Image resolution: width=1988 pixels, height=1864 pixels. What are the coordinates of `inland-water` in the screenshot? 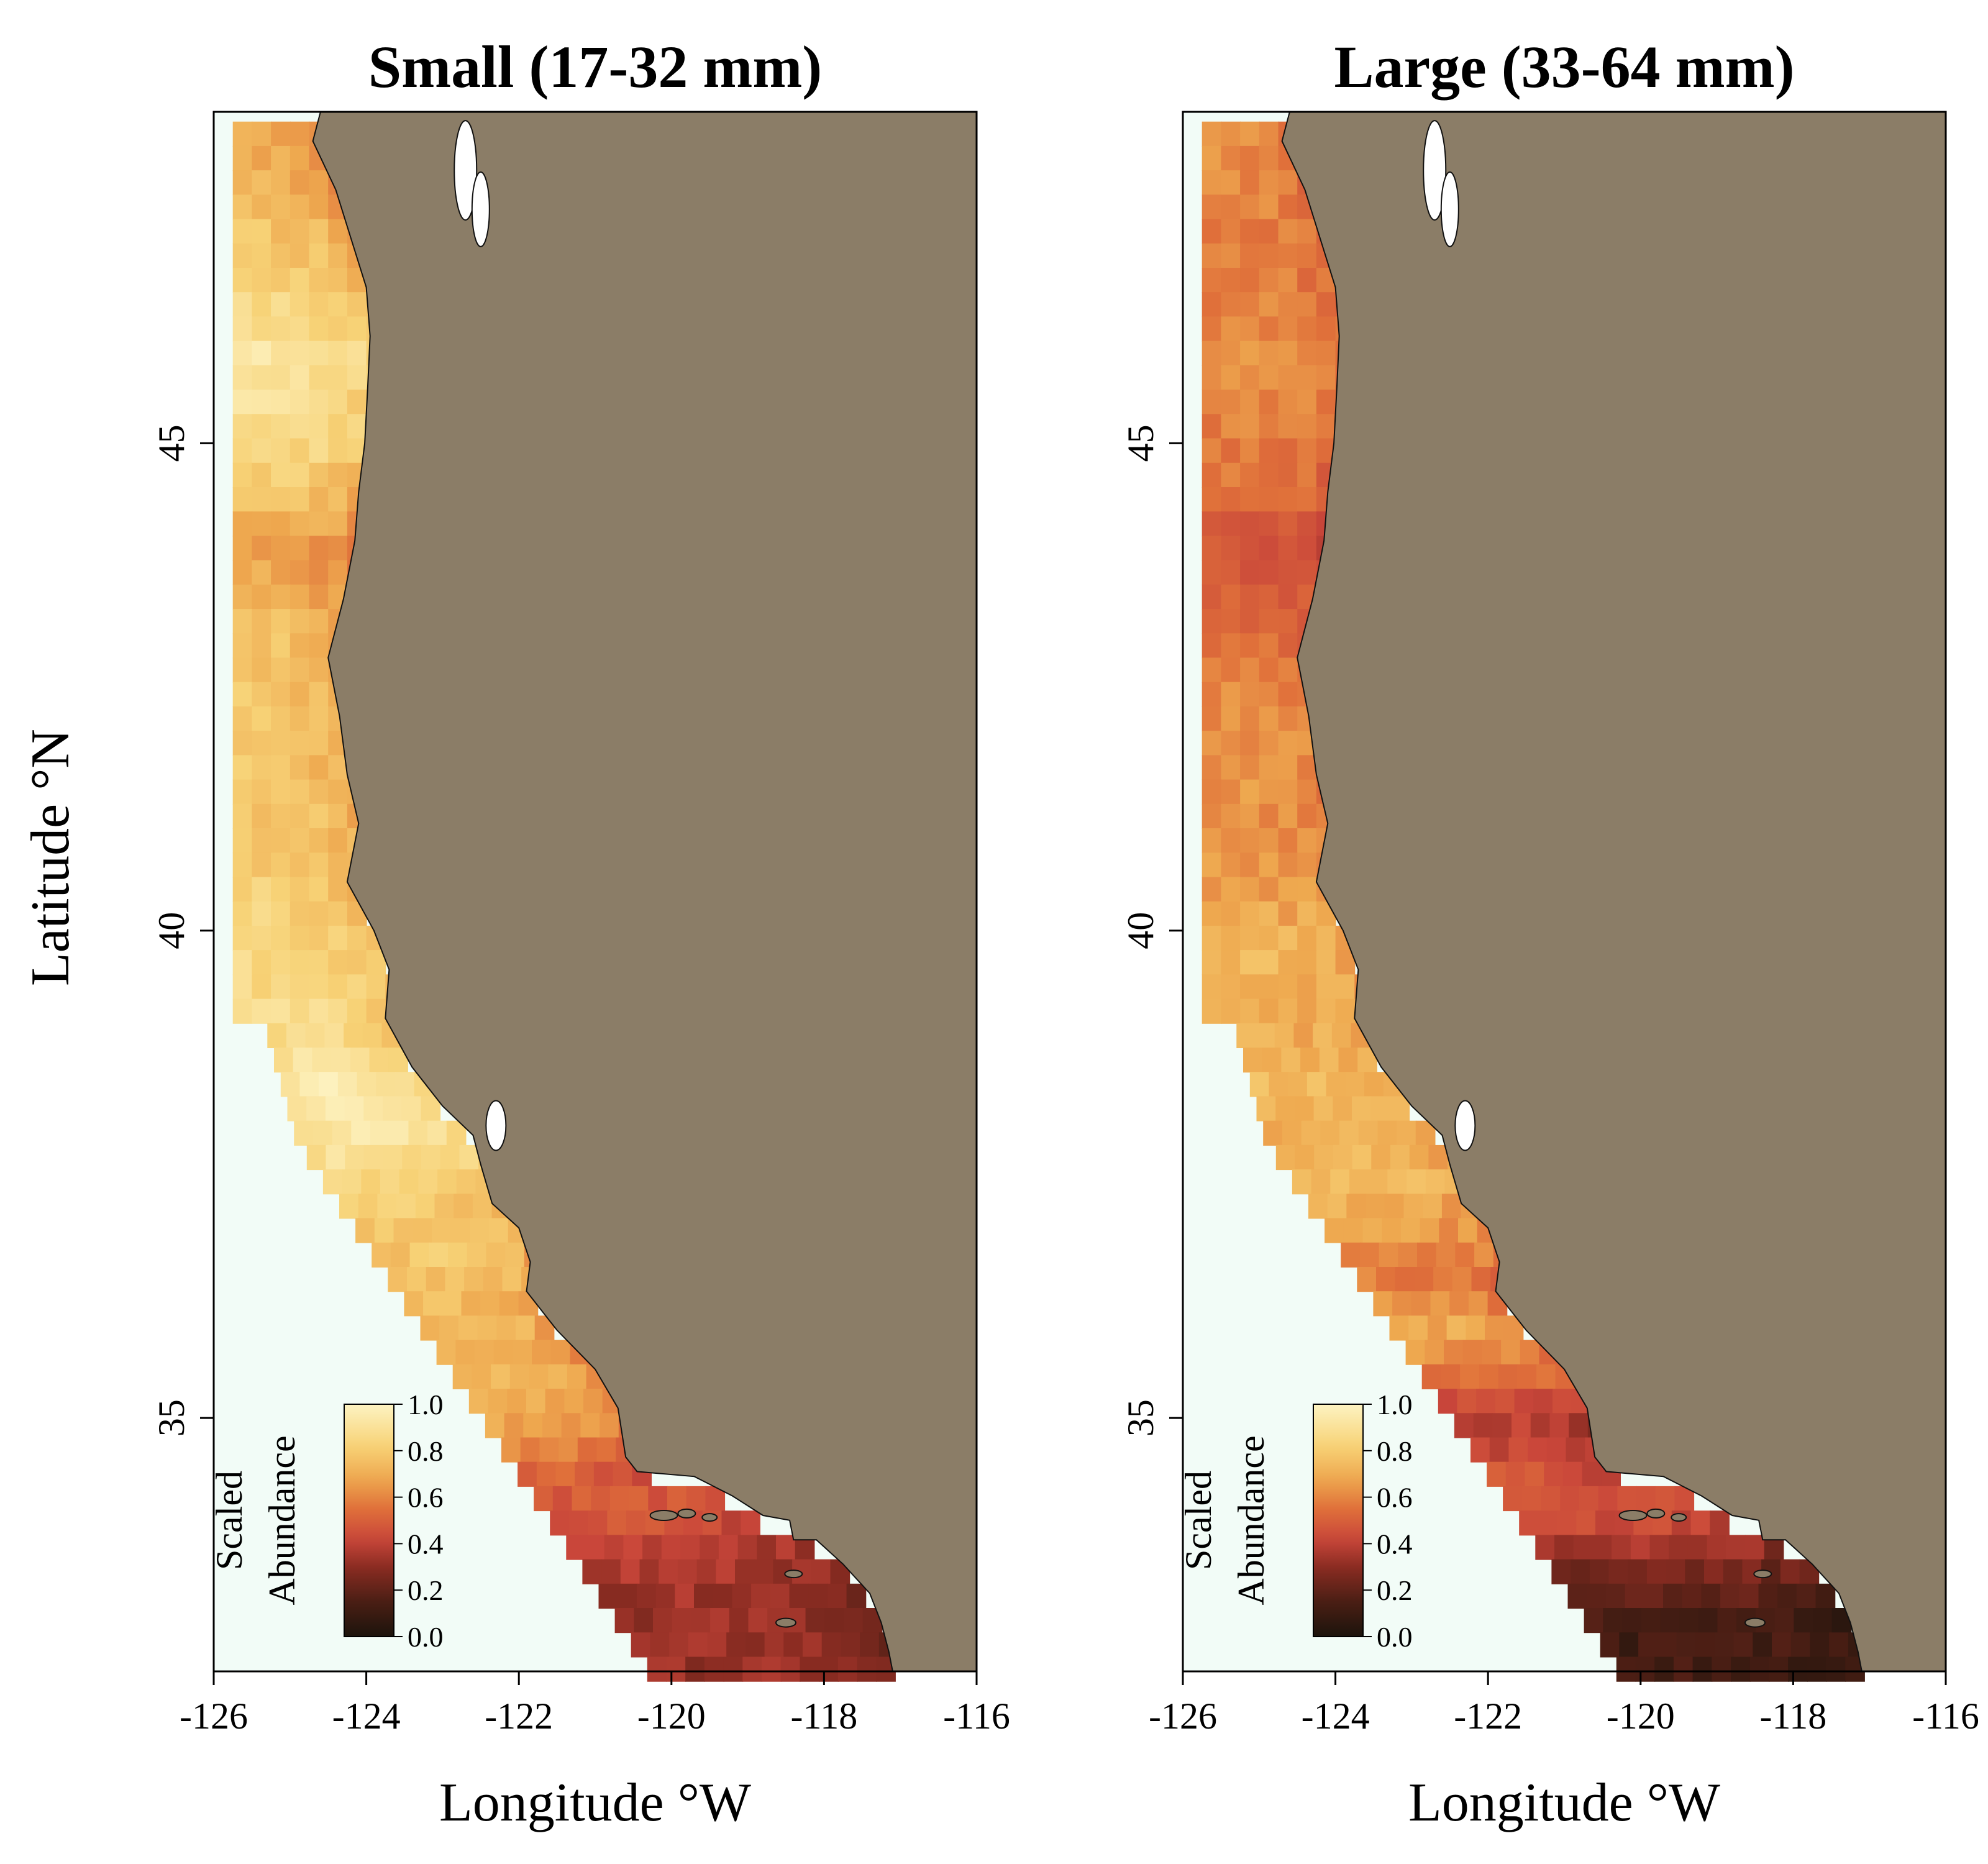 It's located at (481, 209).